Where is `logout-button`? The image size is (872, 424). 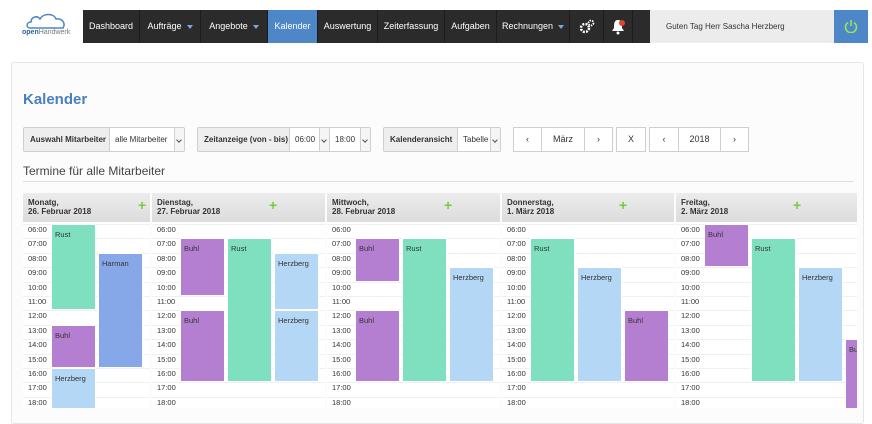
logout-button is located at coordinates (851, 26).